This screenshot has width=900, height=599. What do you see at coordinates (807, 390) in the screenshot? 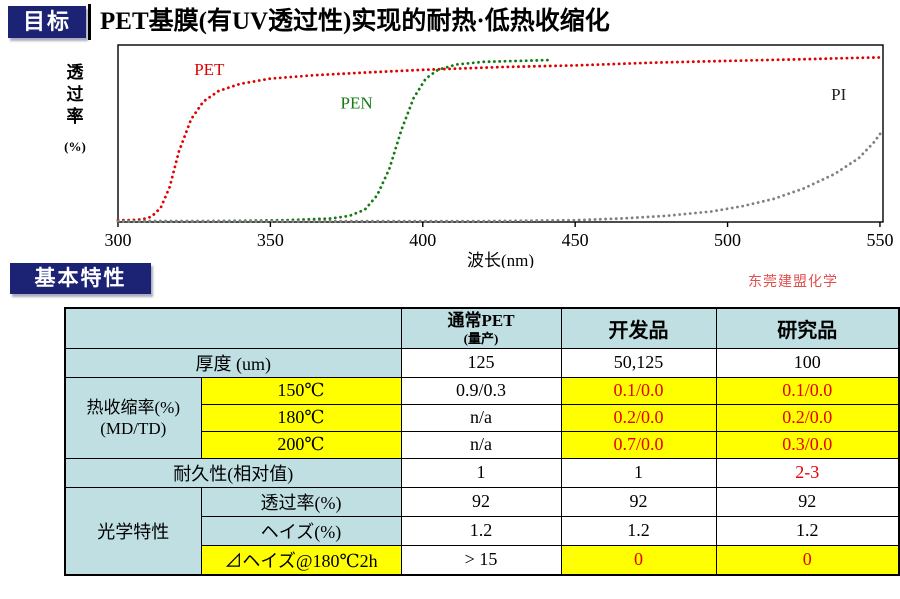
I see `shrinkage-150-research: 0.1/0.0` at bounding box center [807, 390].